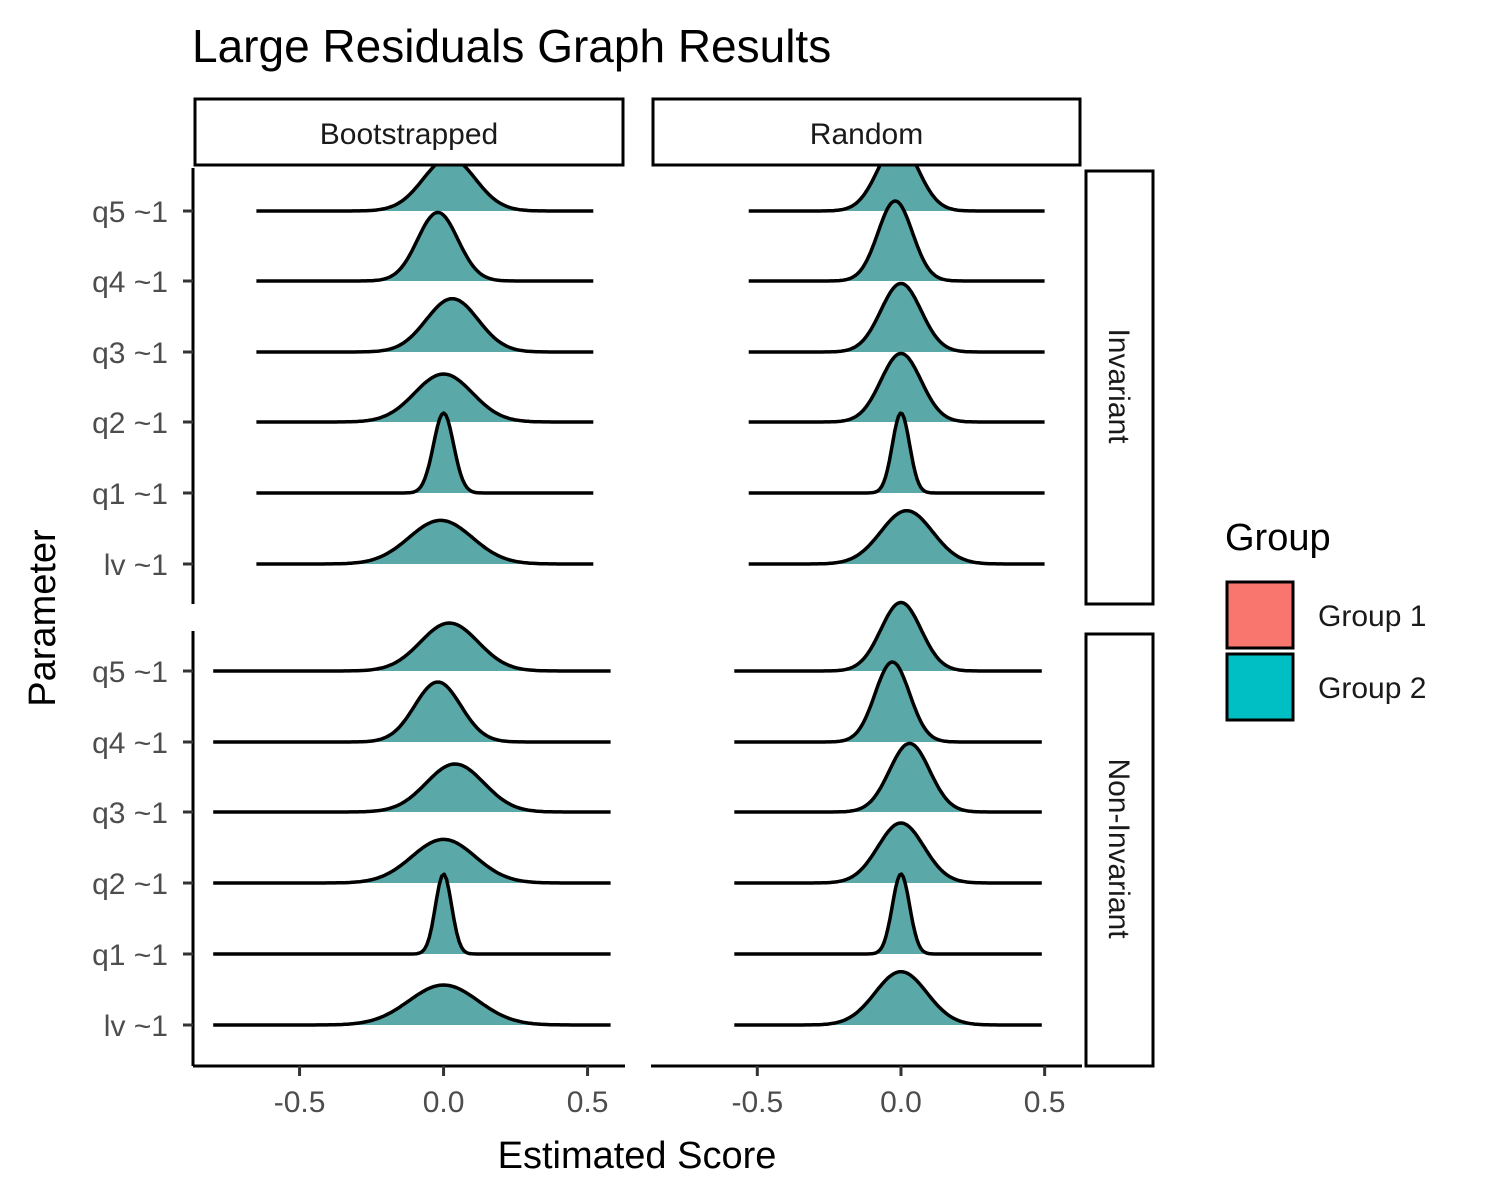 The width and height of the screenshot is (1500, 1200). What do you see at coordinates (43, 618) in the screenshot?
I see `y-axis-title: Parameter` at bounding box center [43, 618].